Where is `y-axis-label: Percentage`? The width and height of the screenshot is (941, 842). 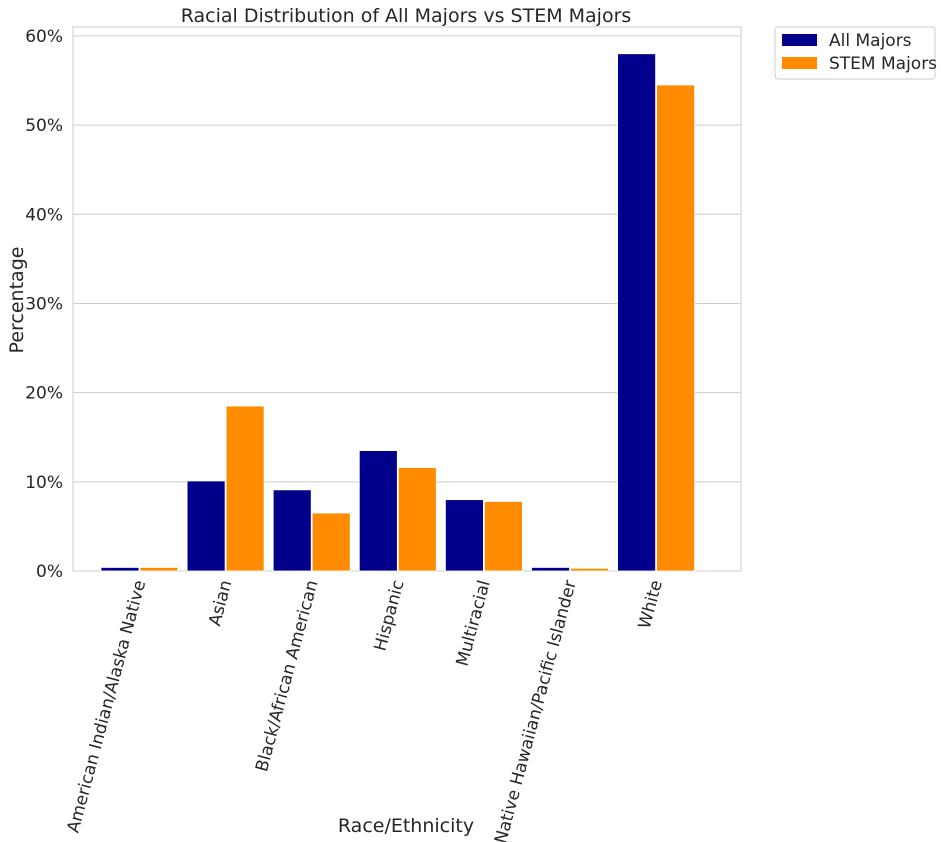 y-axis-label: Percentage is located at coordinates (17, 300).